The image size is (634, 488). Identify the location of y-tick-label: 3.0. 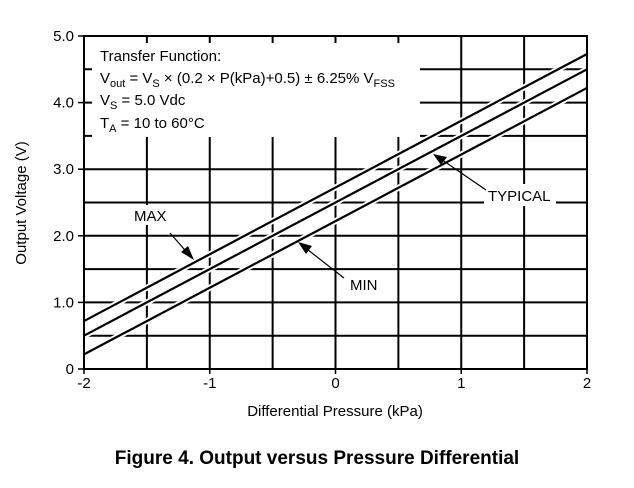
(63, 169).